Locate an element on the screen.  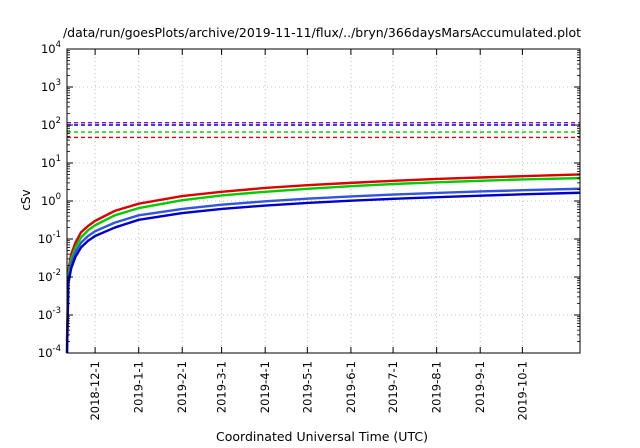
y-tick-label: 10⁴ is located at coordinates (51, 48).